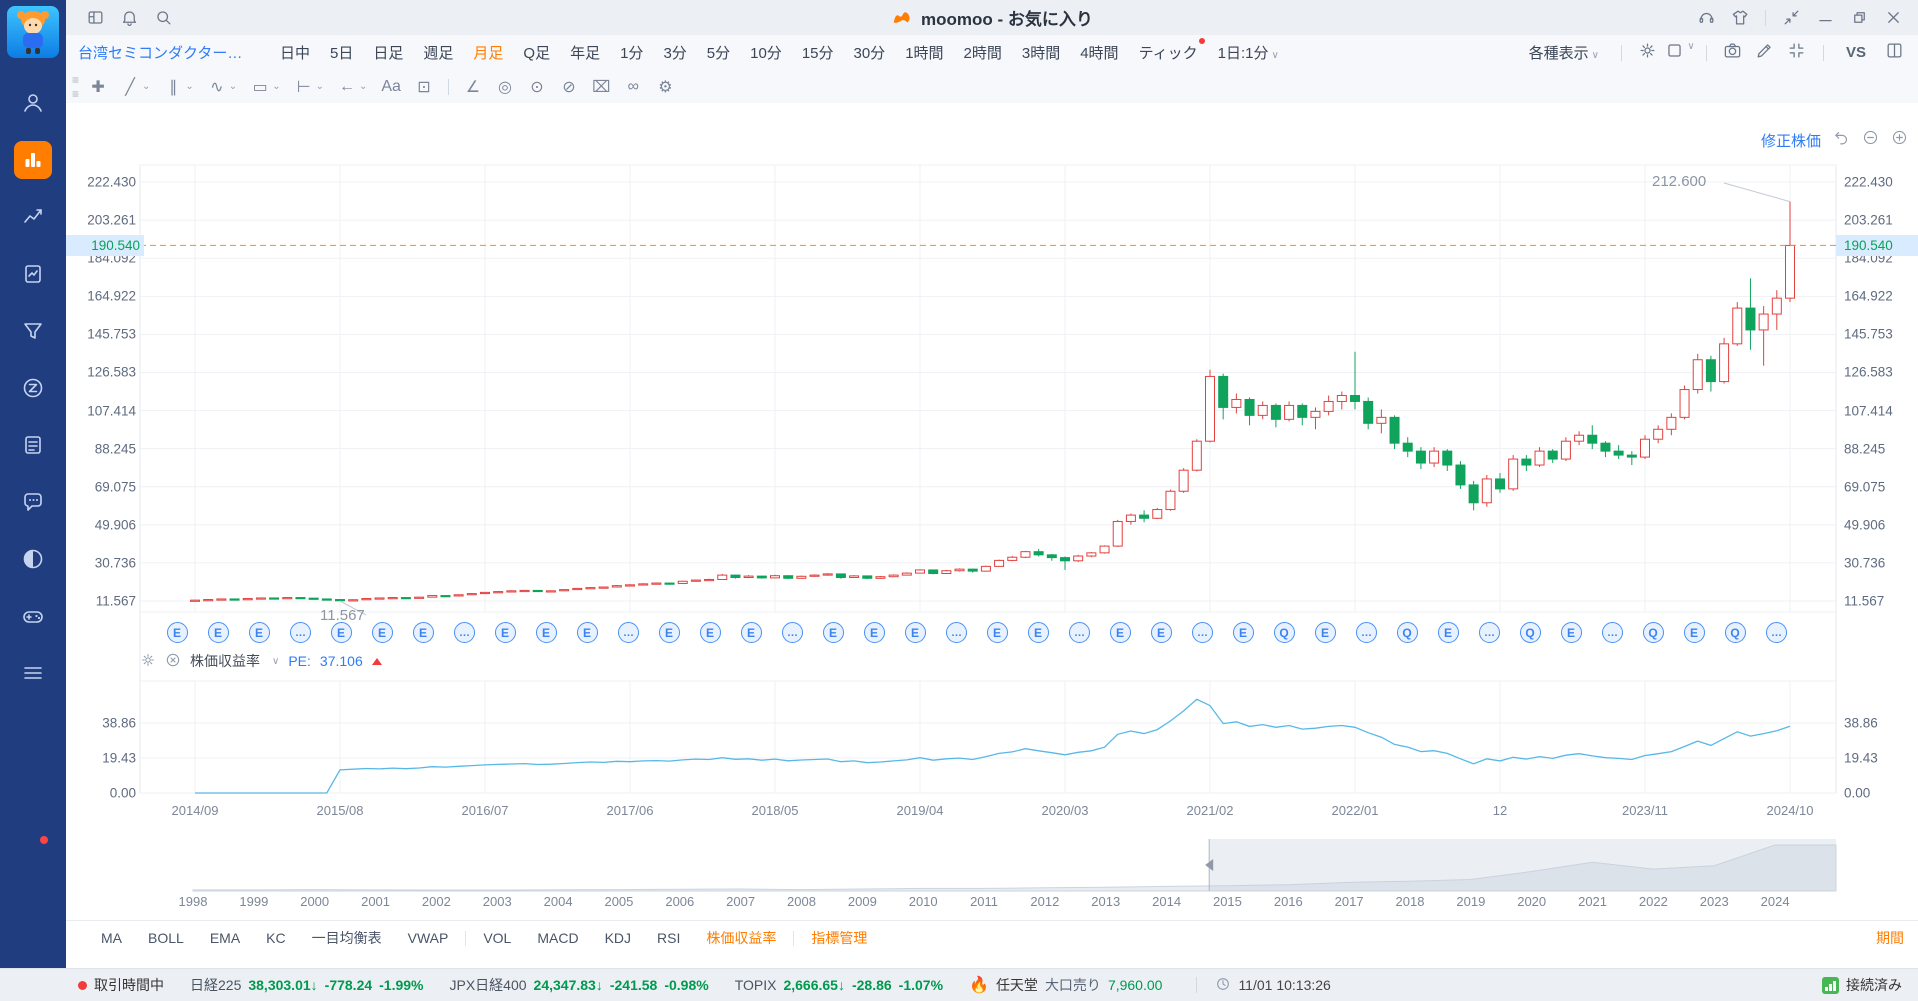  I want to click on indicator-一目均衡表: 一目均衡表, so click(346, 938).